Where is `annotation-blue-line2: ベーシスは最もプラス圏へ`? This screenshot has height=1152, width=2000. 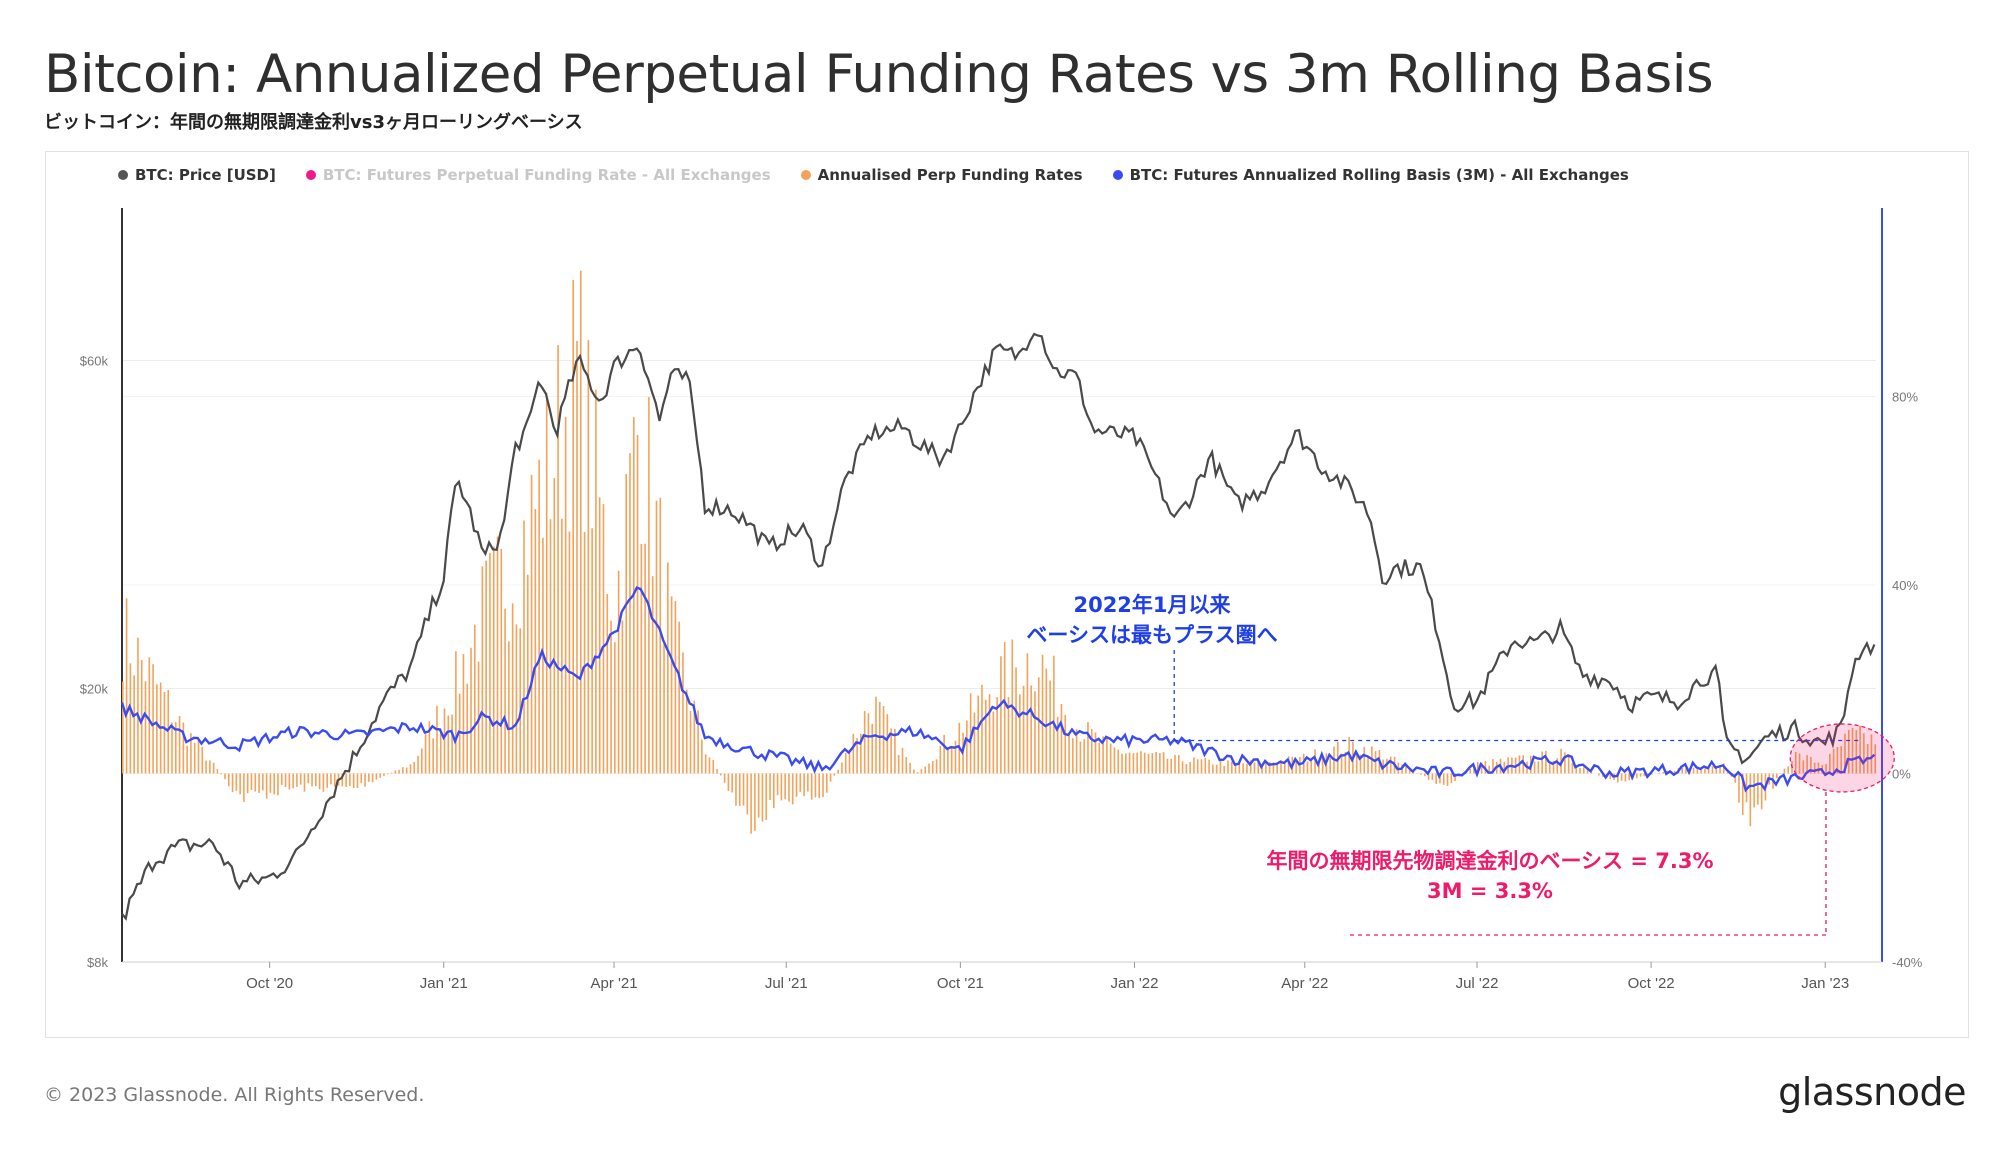
annotation-blue-line2: ベーシスは最もプラス圏へ is located at coordinates (1152, 635).